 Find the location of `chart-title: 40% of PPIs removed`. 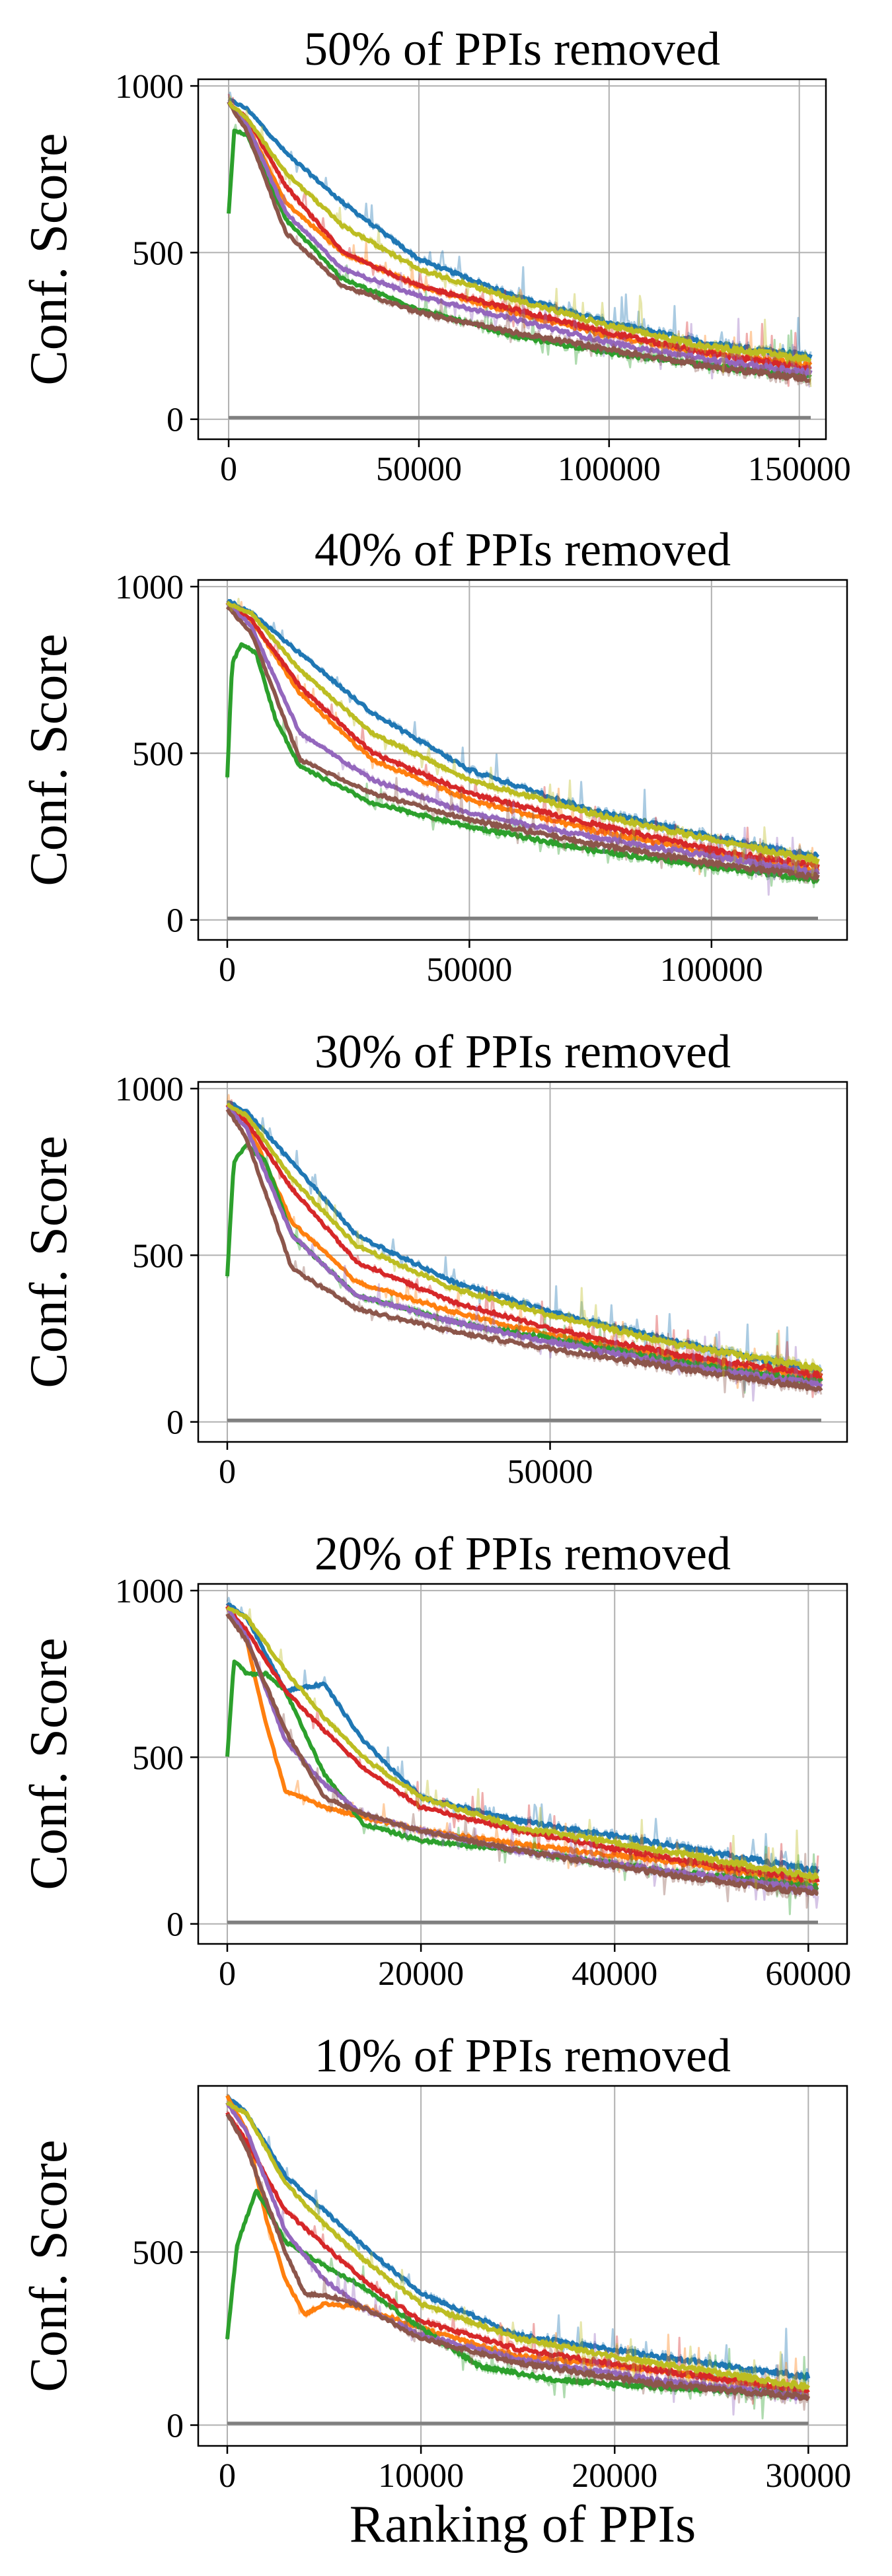

chart-title: 40% of PPIs removed is located at coordinates (523, 550).